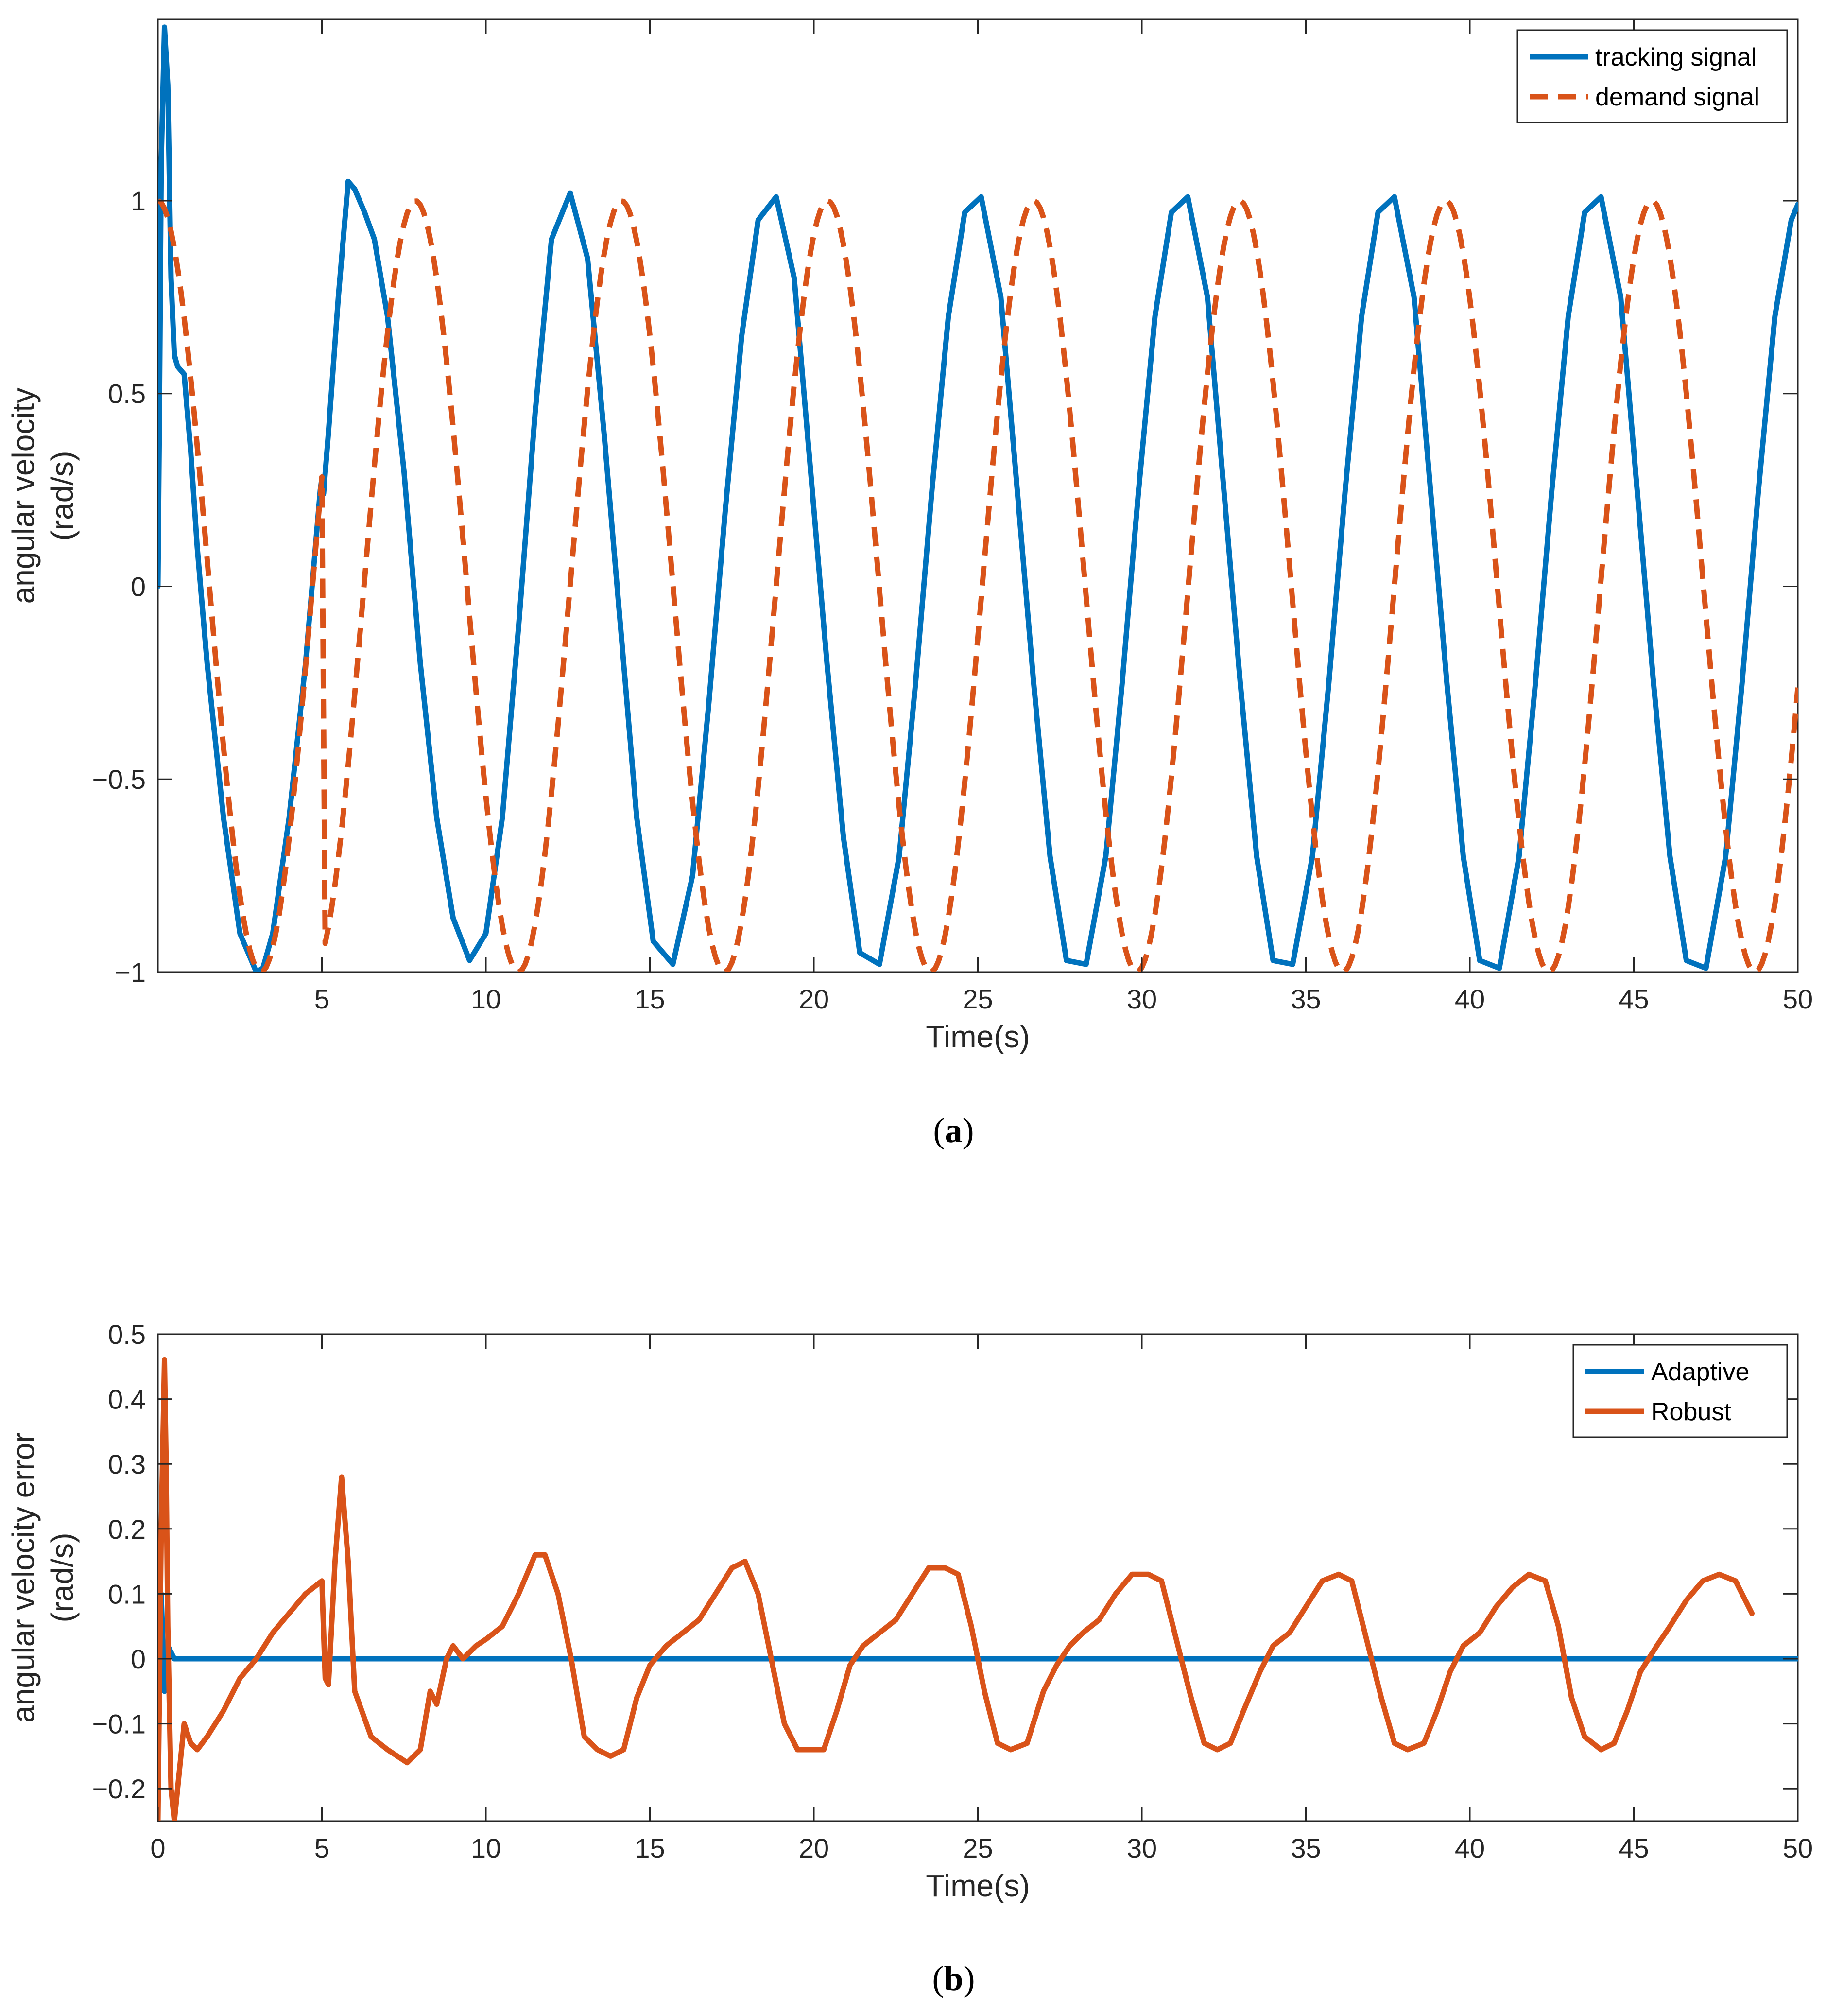 The image size is (1826, 2016). What do you see at coordinates (130, 972) in the screenshot?
I see `y-tick-label: −1` at bounding box center [130, 972].